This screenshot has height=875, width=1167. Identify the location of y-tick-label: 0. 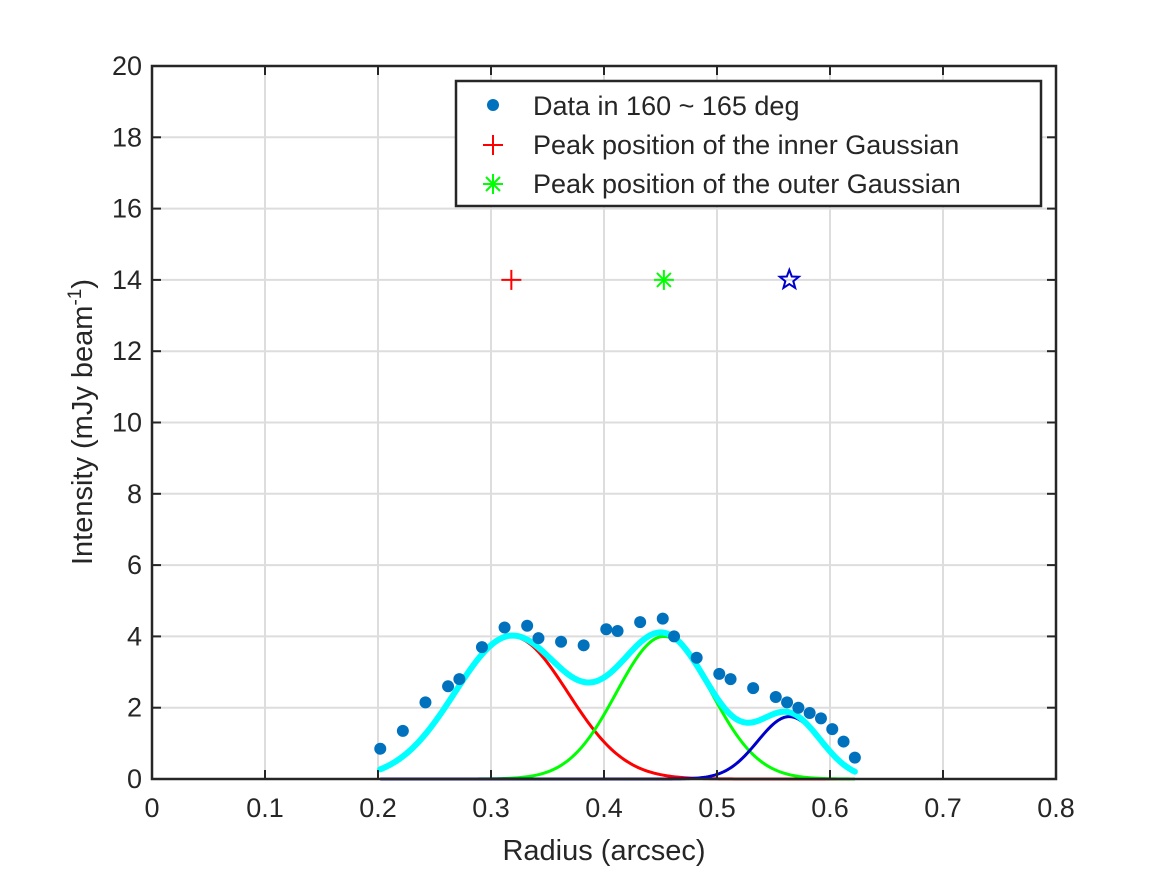
(134, 779).